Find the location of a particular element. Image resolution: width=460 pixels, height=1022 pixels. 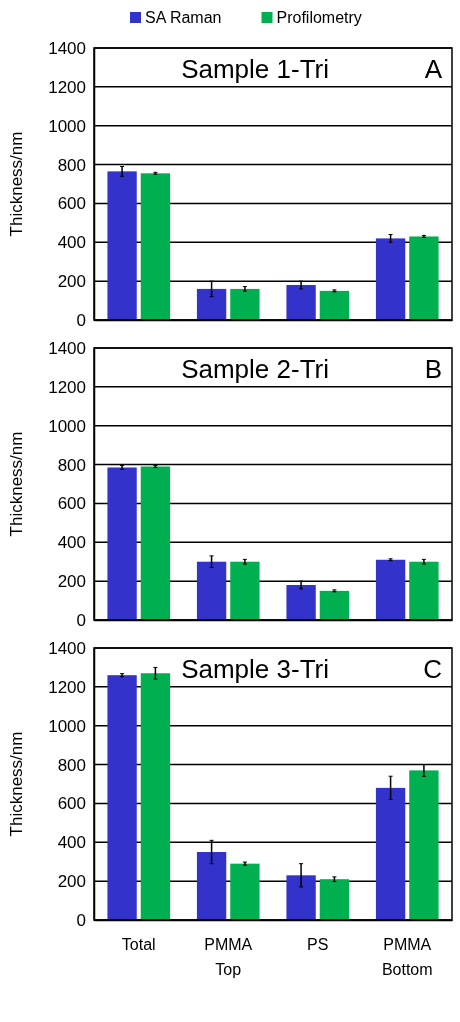

annotation: B is located at coordinates (433, 369).